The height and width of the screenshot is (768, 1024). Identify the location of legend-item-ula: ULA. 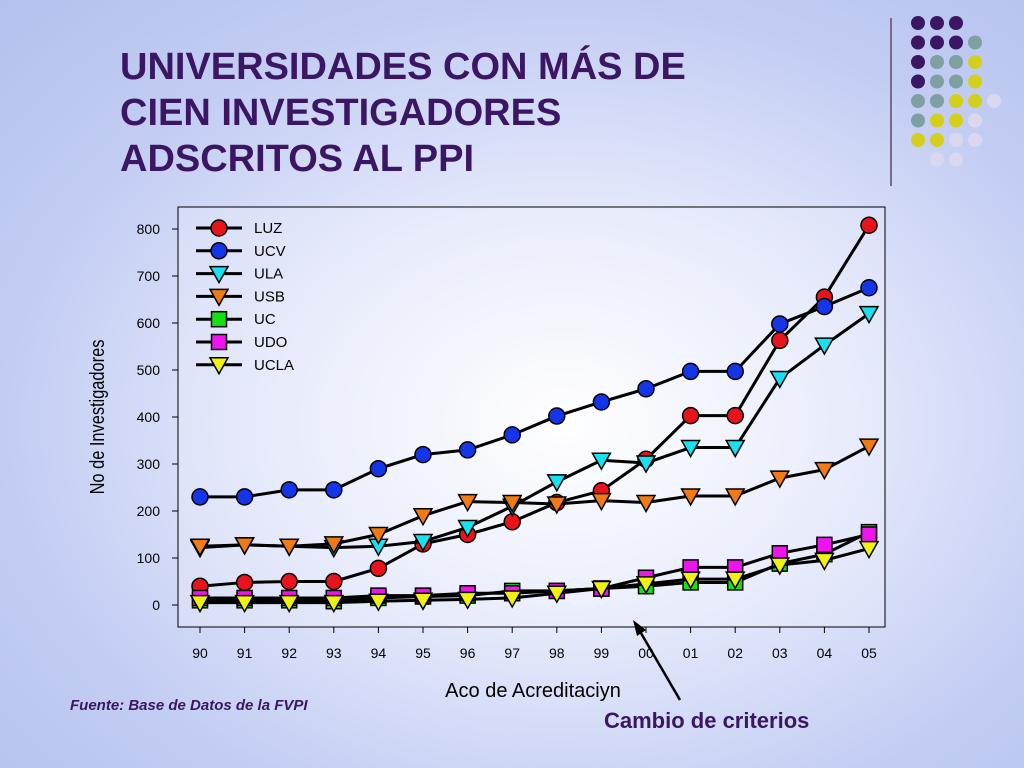
(239, 275).